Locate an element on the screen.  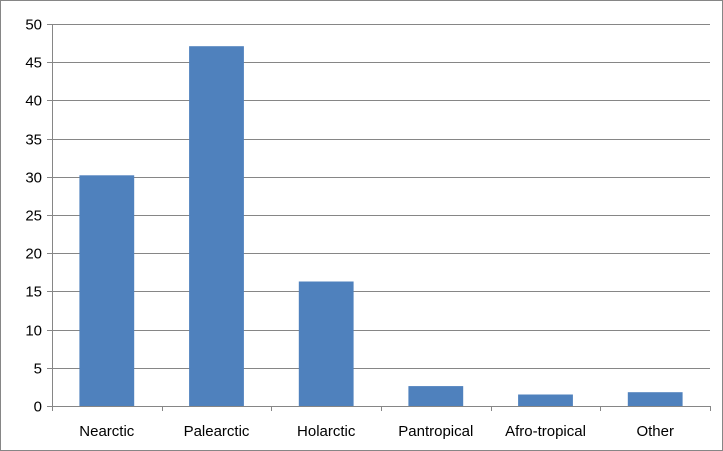
x-tick-label: Palearctic is located at coordinates (217, 431).